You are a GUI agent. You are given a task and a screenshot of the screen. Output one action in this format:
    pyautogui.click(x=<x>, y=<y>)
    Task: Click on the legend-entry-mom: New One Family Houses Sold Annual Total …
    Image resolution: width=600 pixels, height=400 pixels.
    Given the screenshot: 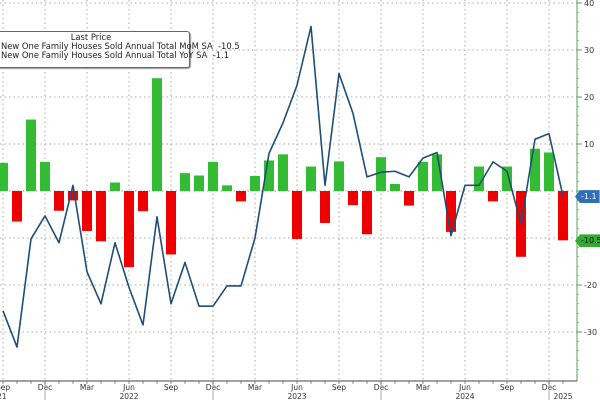 What is the action you would take?
    pyautogui.click(x=120, y=46)
    